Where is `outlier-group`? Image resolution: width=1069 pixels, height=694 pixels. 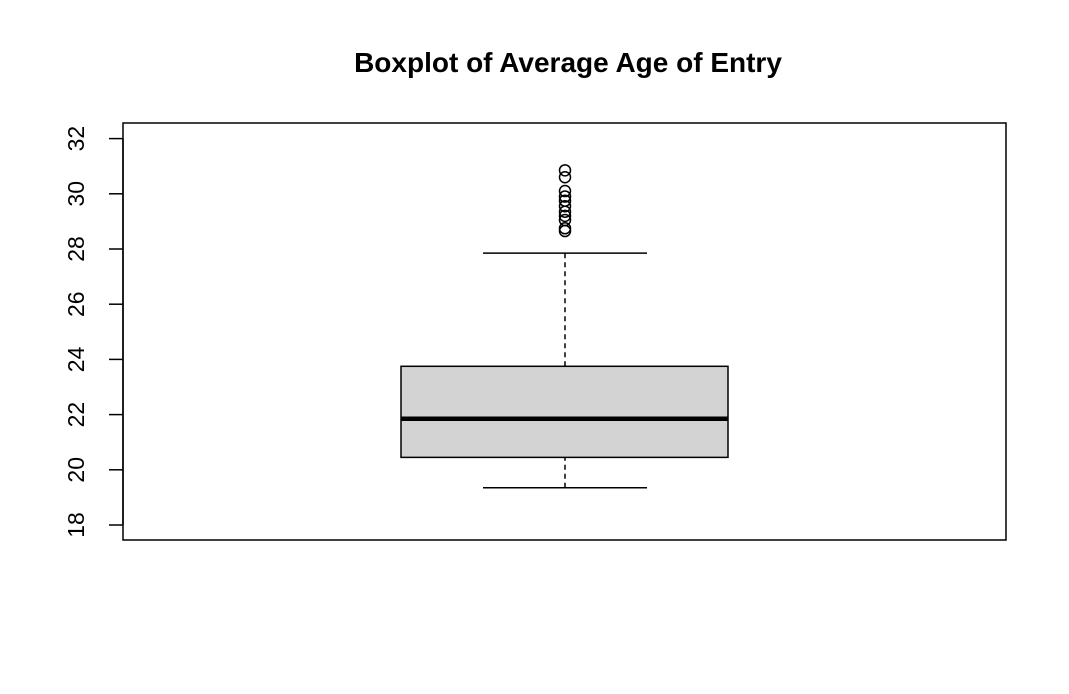 outlier-group is located at coordinates (565, 201).